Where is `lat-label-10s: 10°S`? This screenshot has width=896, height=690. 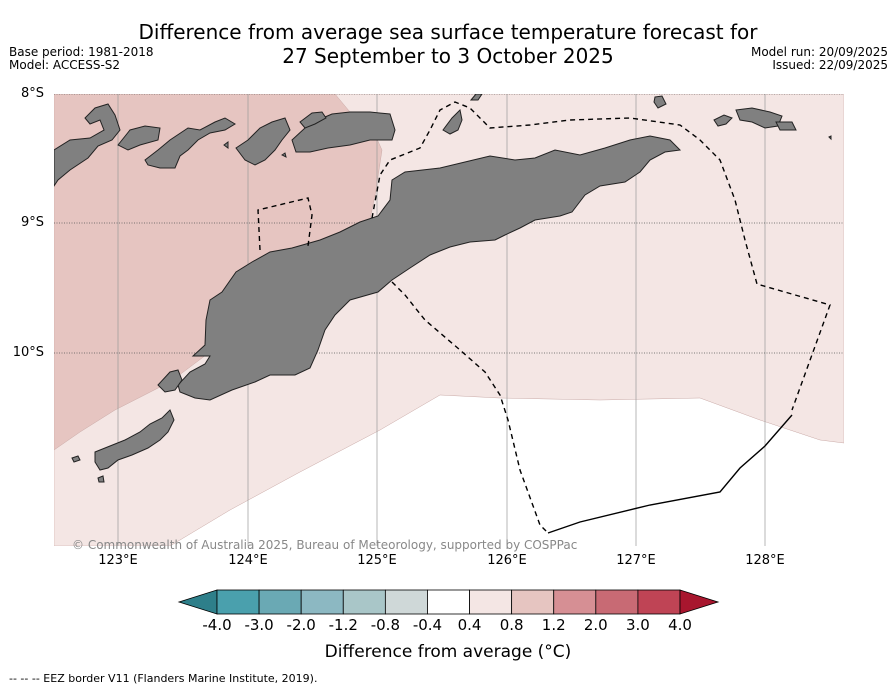 lat-label-10s: 10°S is located at coordinates (28, 352).